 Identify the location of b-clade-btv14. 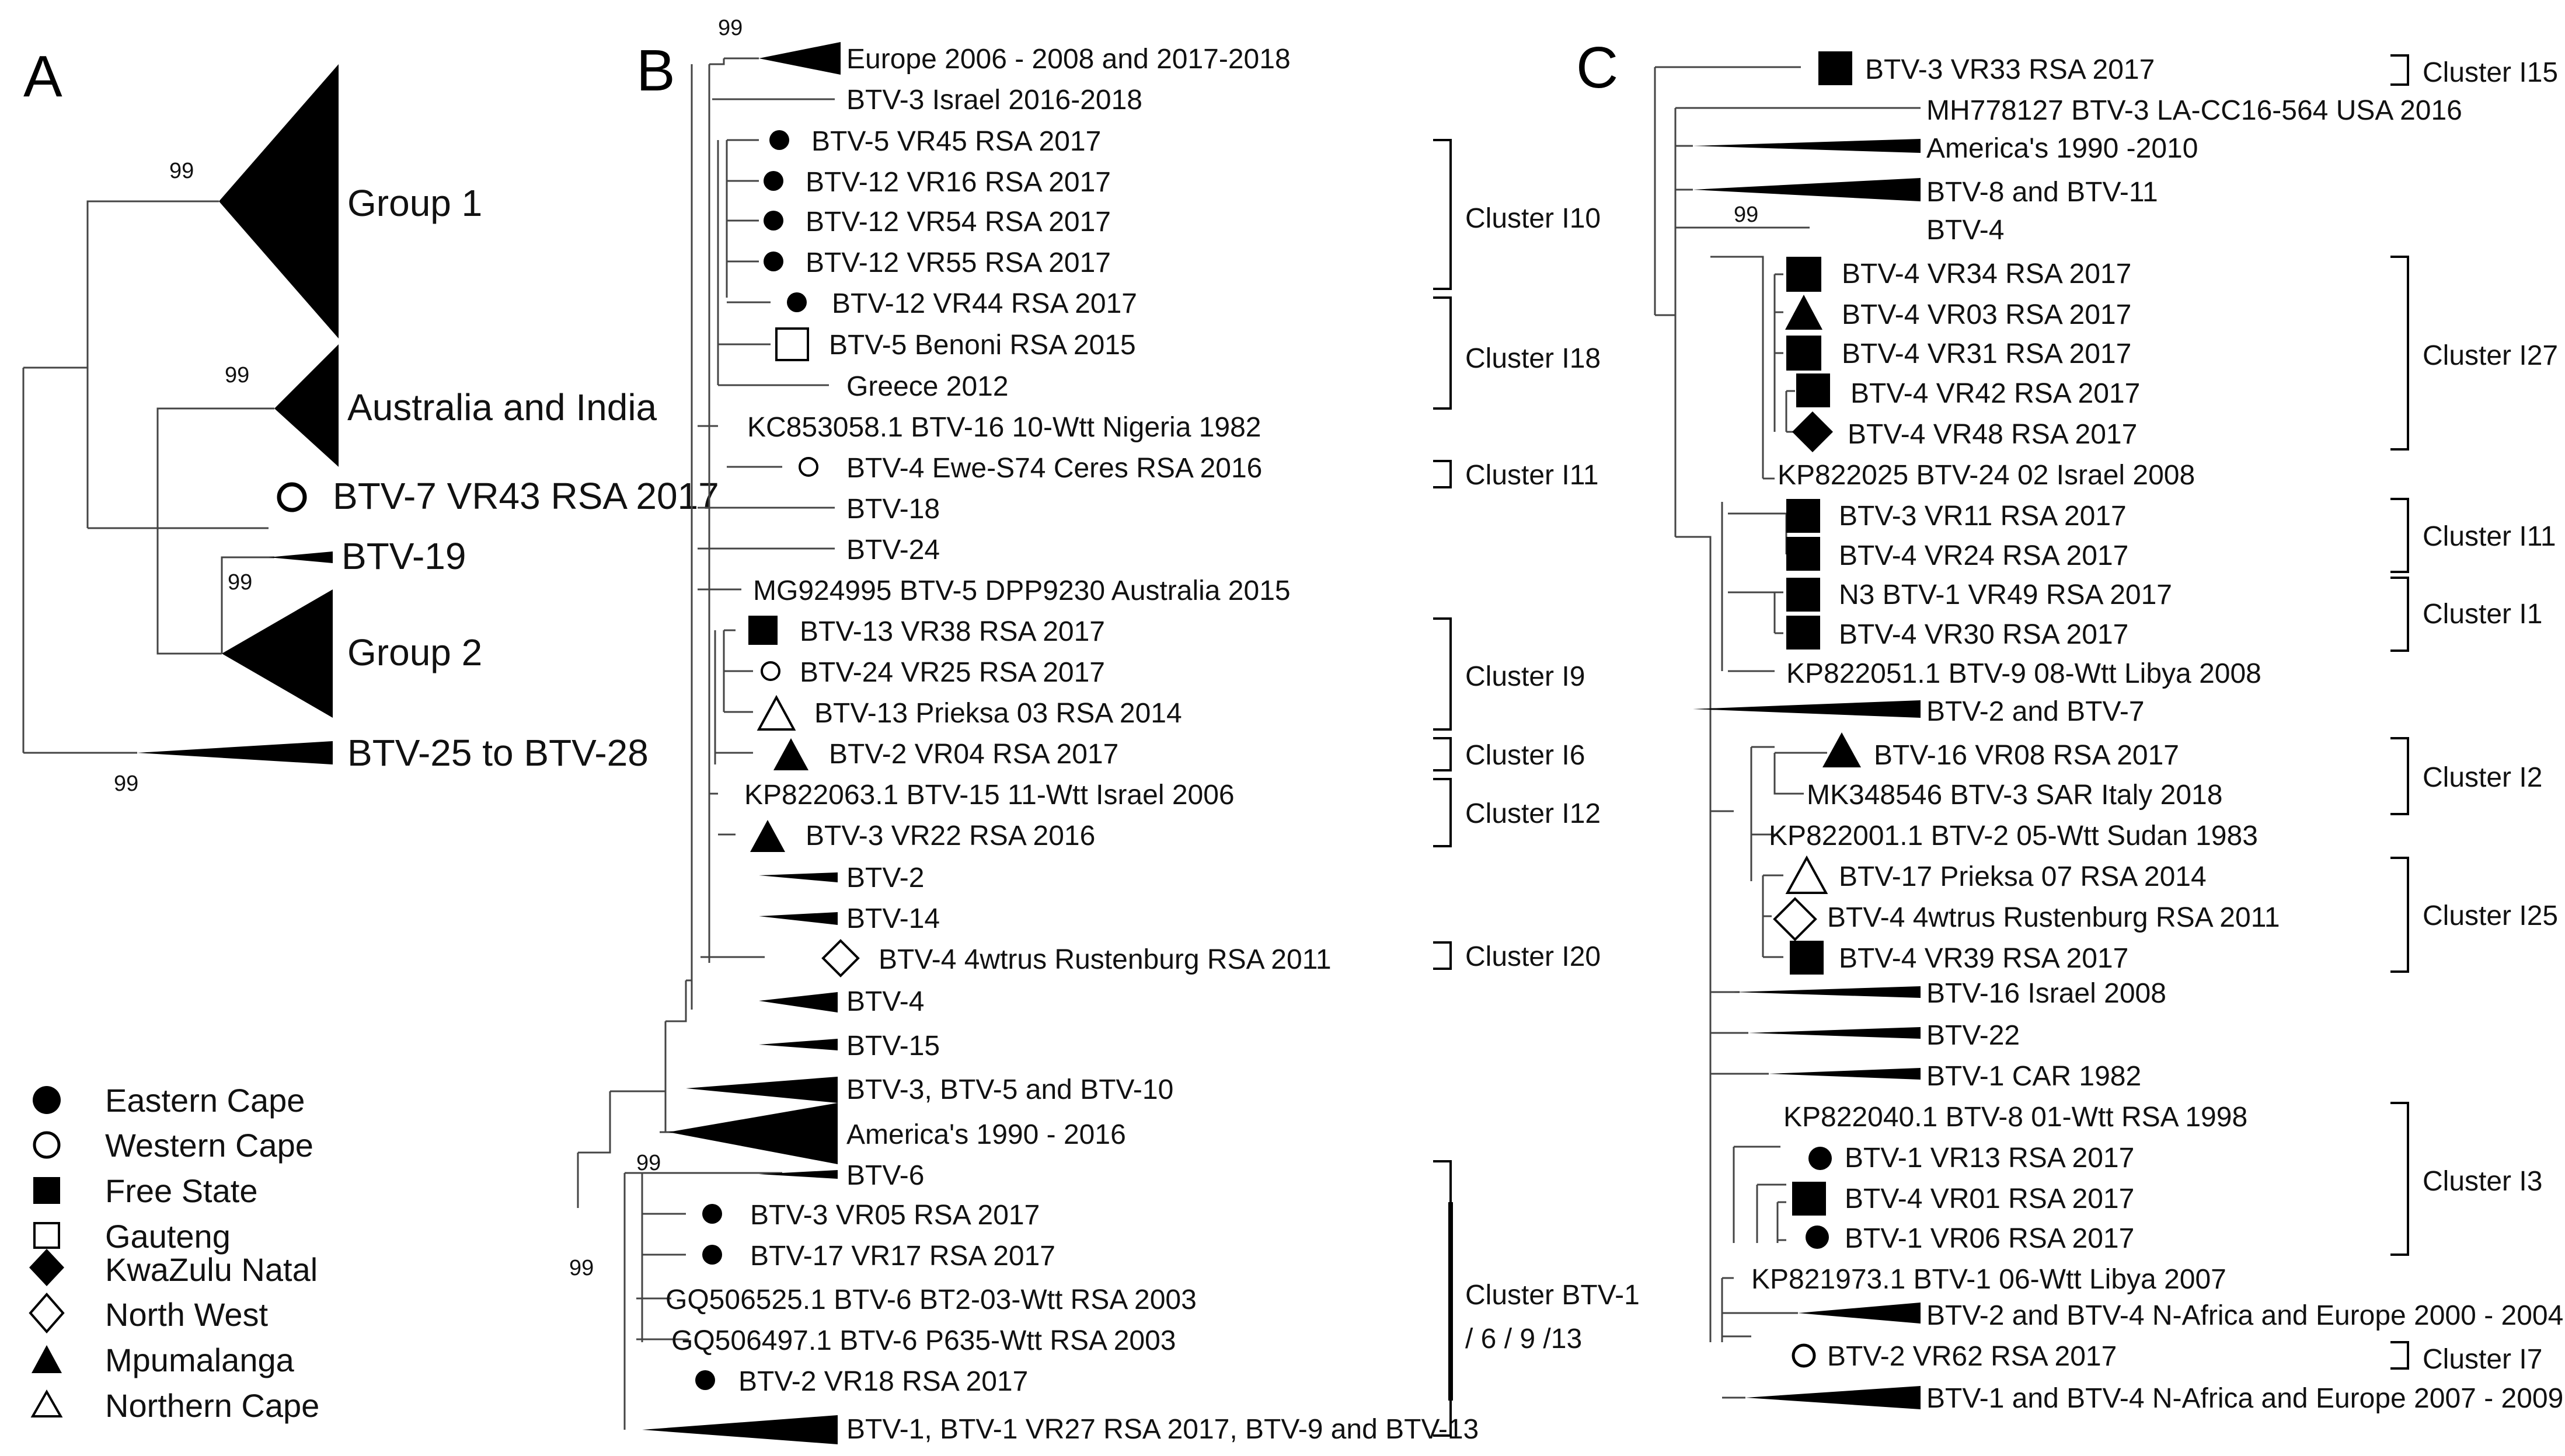
(798, 918).